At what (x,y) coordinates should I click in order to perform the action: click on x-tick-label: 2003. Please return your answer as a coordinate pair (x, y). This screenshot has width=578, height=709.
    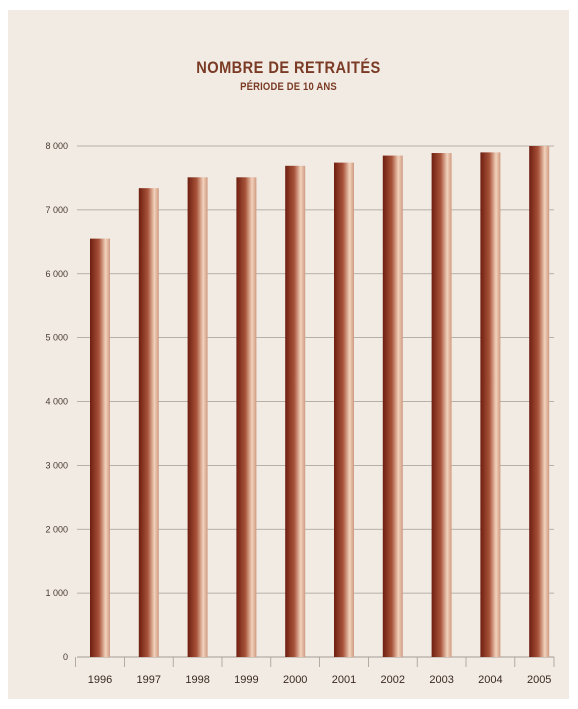
    Looking at the image, I should click on (441, 680).